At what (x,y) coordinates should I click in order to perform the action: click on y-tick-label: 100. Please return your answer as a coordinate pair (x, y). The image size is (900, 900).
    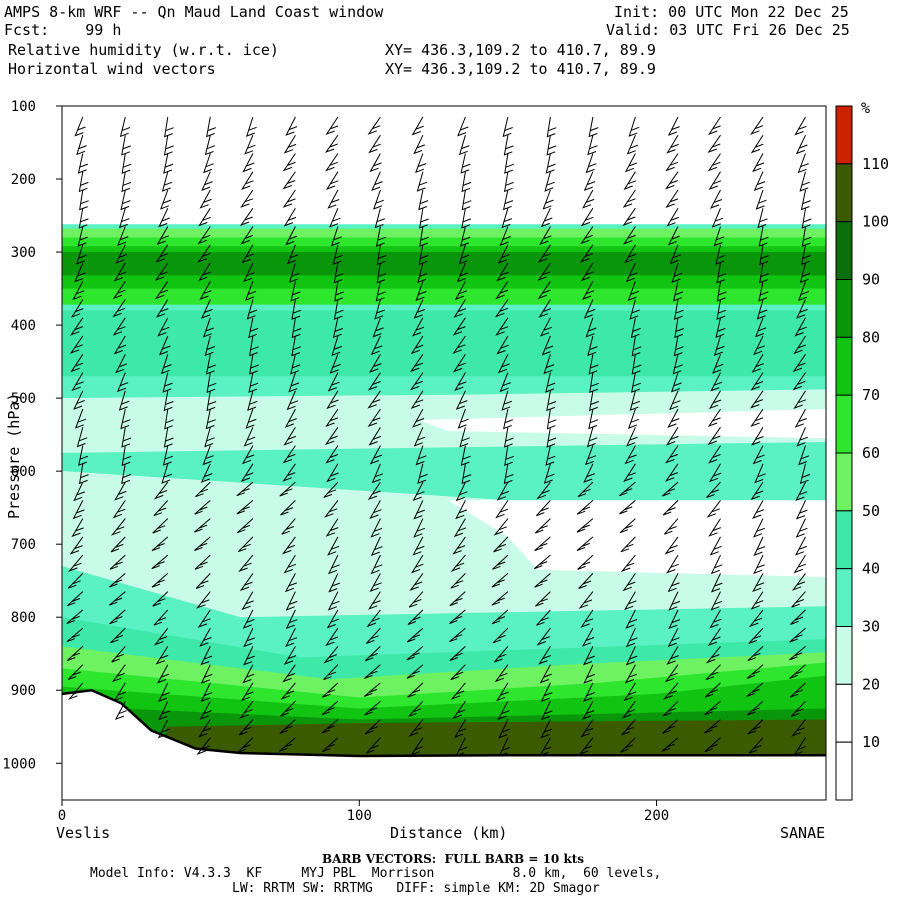
    Looking at the image, I should click on (23, 107).